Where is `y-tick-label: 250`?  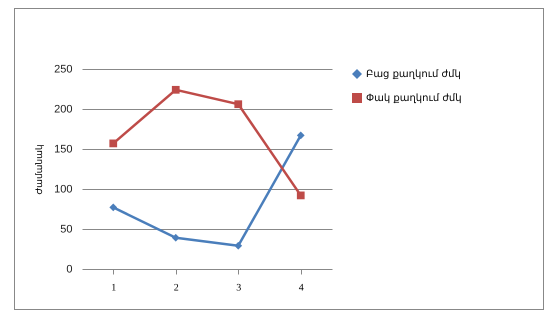
y-tick-label: 250 is located at coordinates (63, 70).